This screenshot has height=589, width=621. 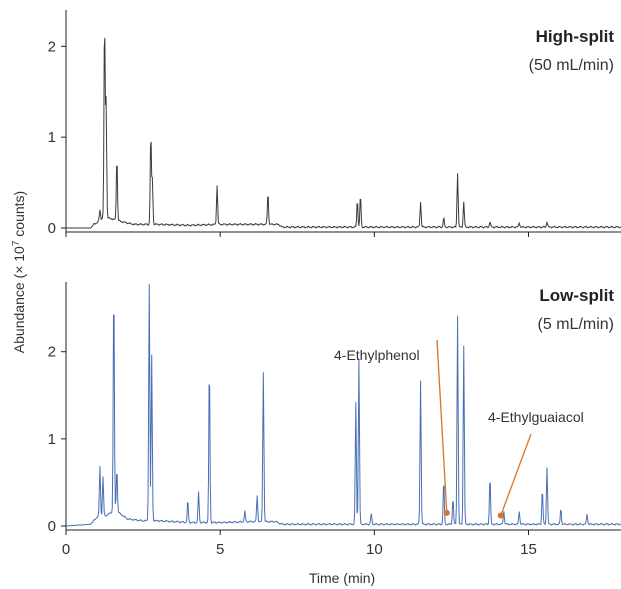 I want to click on y-tick-label-high-2: 2, so click(x=52, y=46).